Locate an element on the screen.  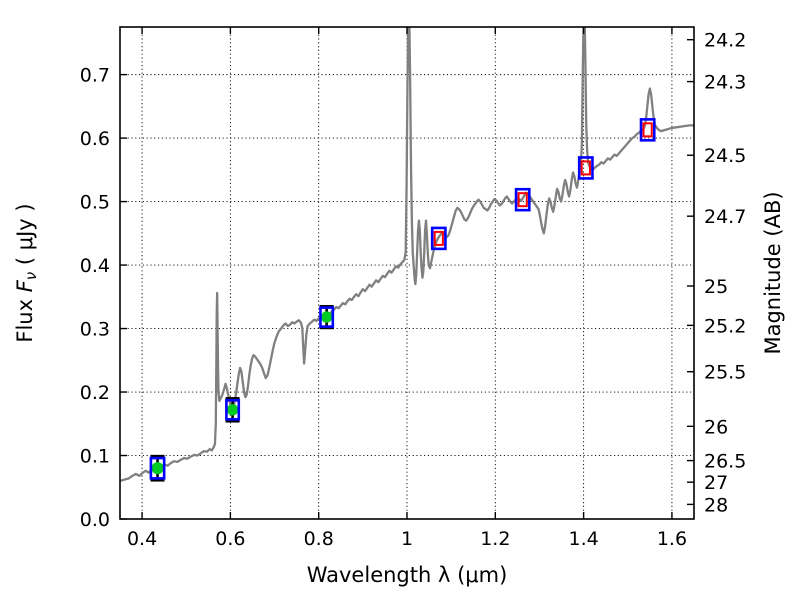
y2-tick-label-3: 24.7 is located at coordinates (725, 217).